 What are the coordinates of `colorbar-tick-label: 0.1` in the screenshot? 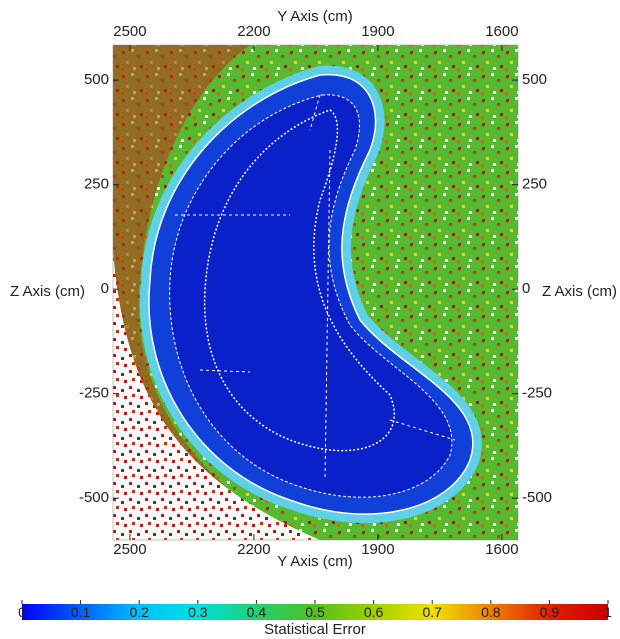 It's located at (81, 612).